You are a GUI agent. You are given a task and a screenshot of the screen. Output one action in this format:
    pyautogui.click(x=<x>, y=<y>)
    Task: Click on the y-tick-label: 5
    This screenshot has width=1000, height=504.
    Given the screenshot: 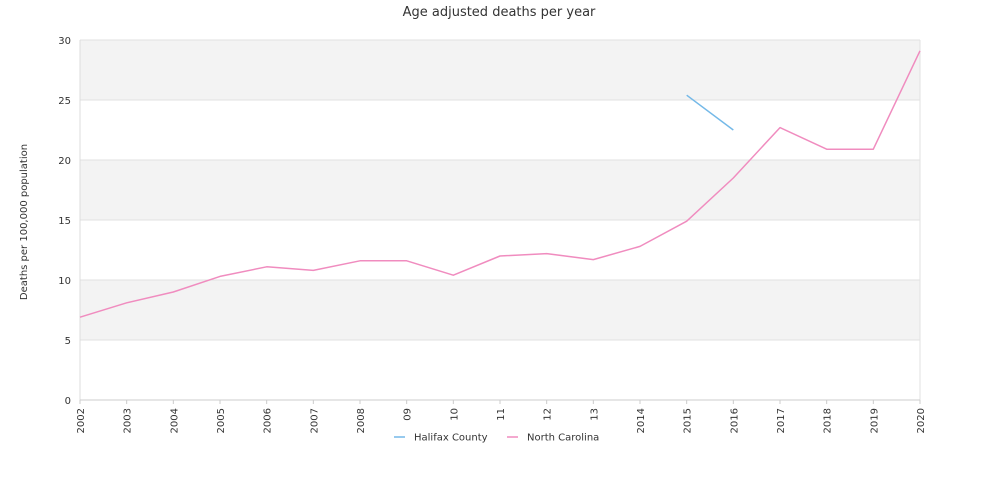 What is the action you would take?
    pyautogui.click(x=68, y=341)
    